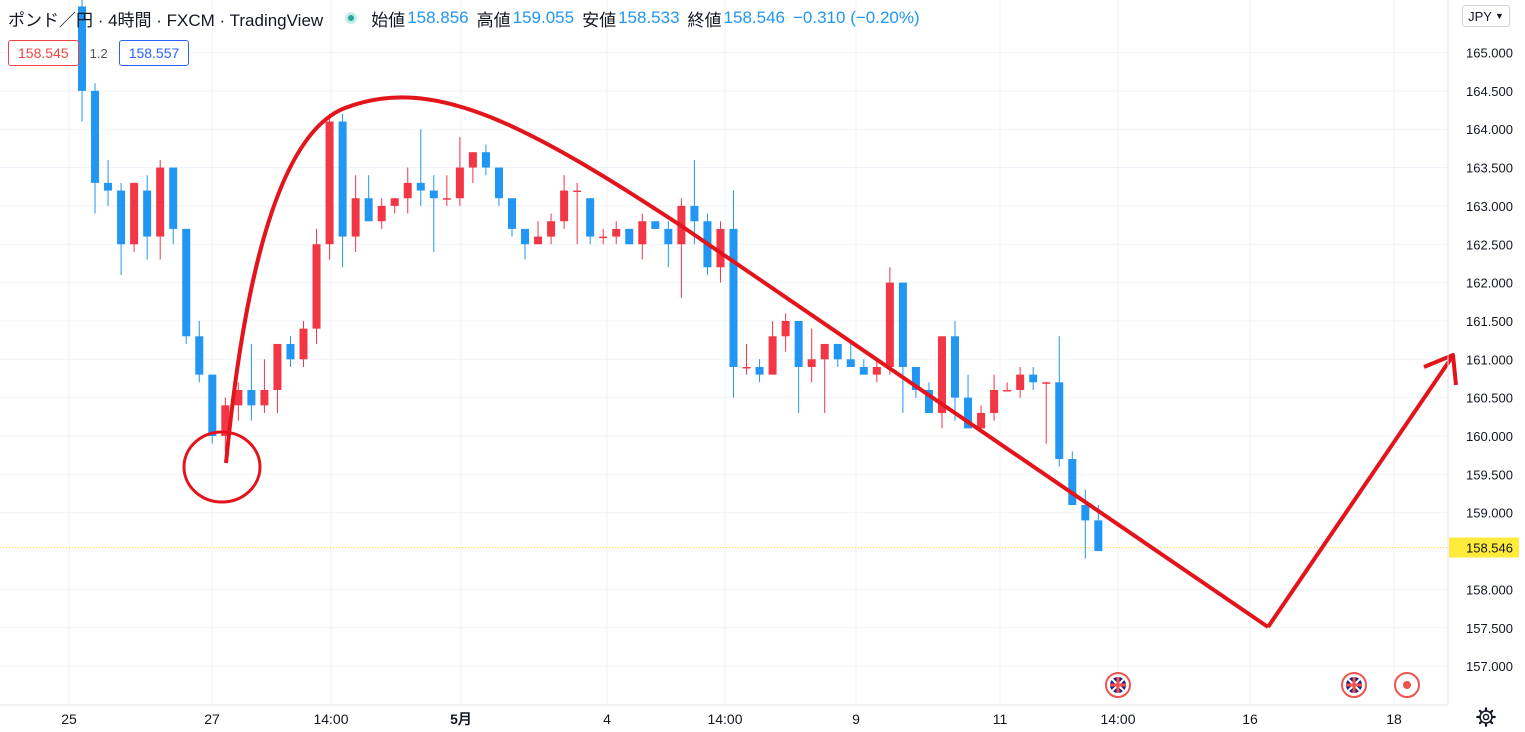  Describe the element at coordinates (154, 53) in the screenshot. I see `buy-price-button: 158.557` at that location.